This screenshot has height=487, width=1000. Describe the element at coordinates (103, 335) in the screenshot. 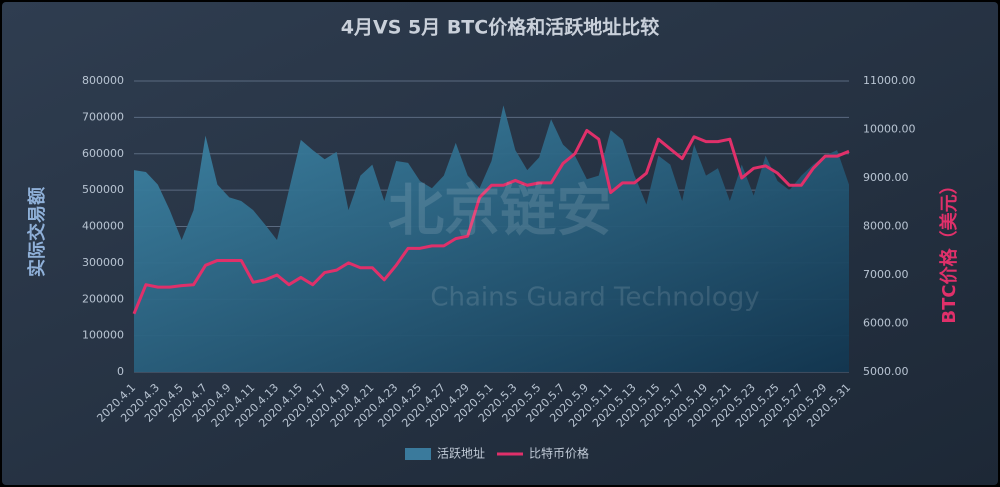

I see `y-tick-label: 100000` at that location.